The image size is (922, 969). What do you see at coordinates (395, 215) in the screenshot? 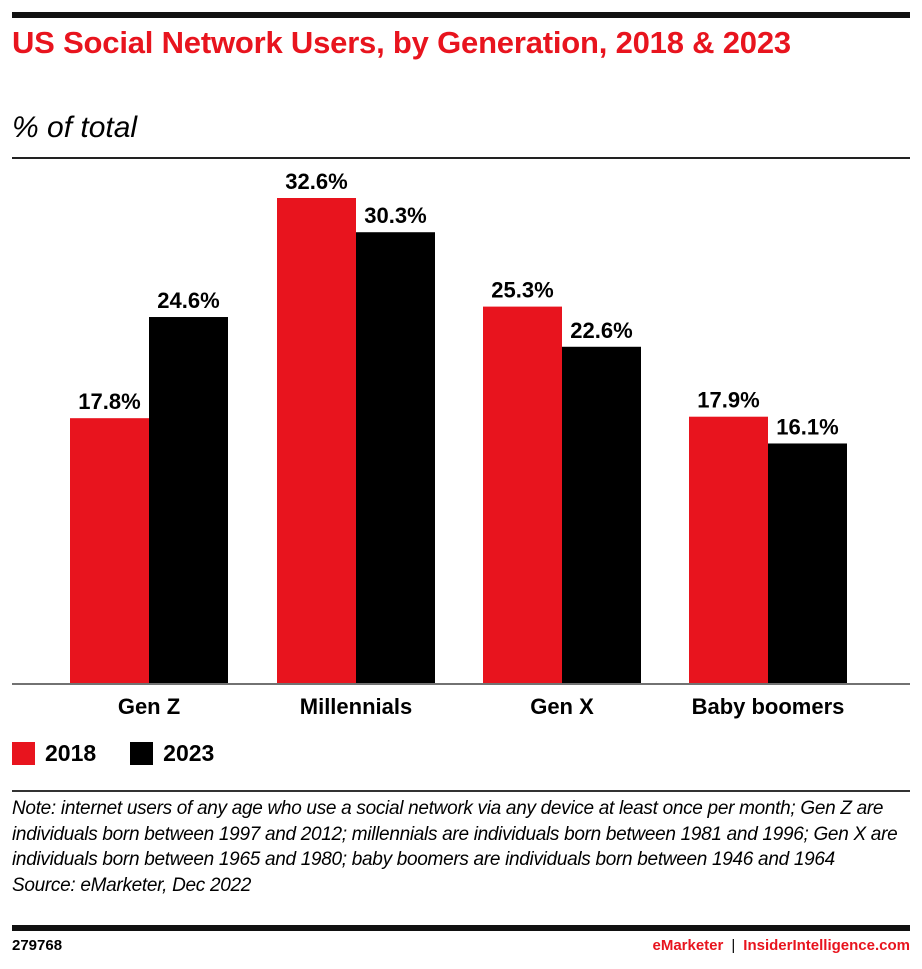
I see `data-label-millennials-2023: 30.3%` at bounding box center [395, 215].